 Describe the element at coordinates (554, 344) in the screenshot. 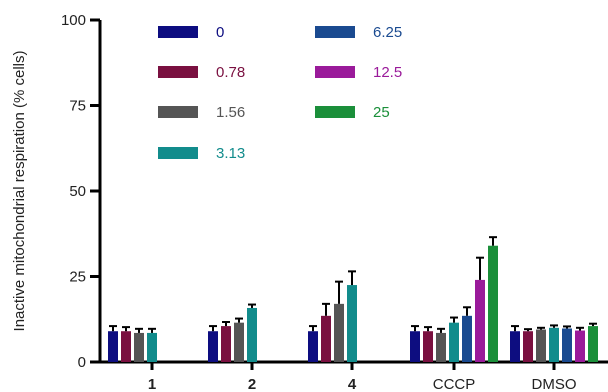

I see `bar-DMSO-3.13` at that location.